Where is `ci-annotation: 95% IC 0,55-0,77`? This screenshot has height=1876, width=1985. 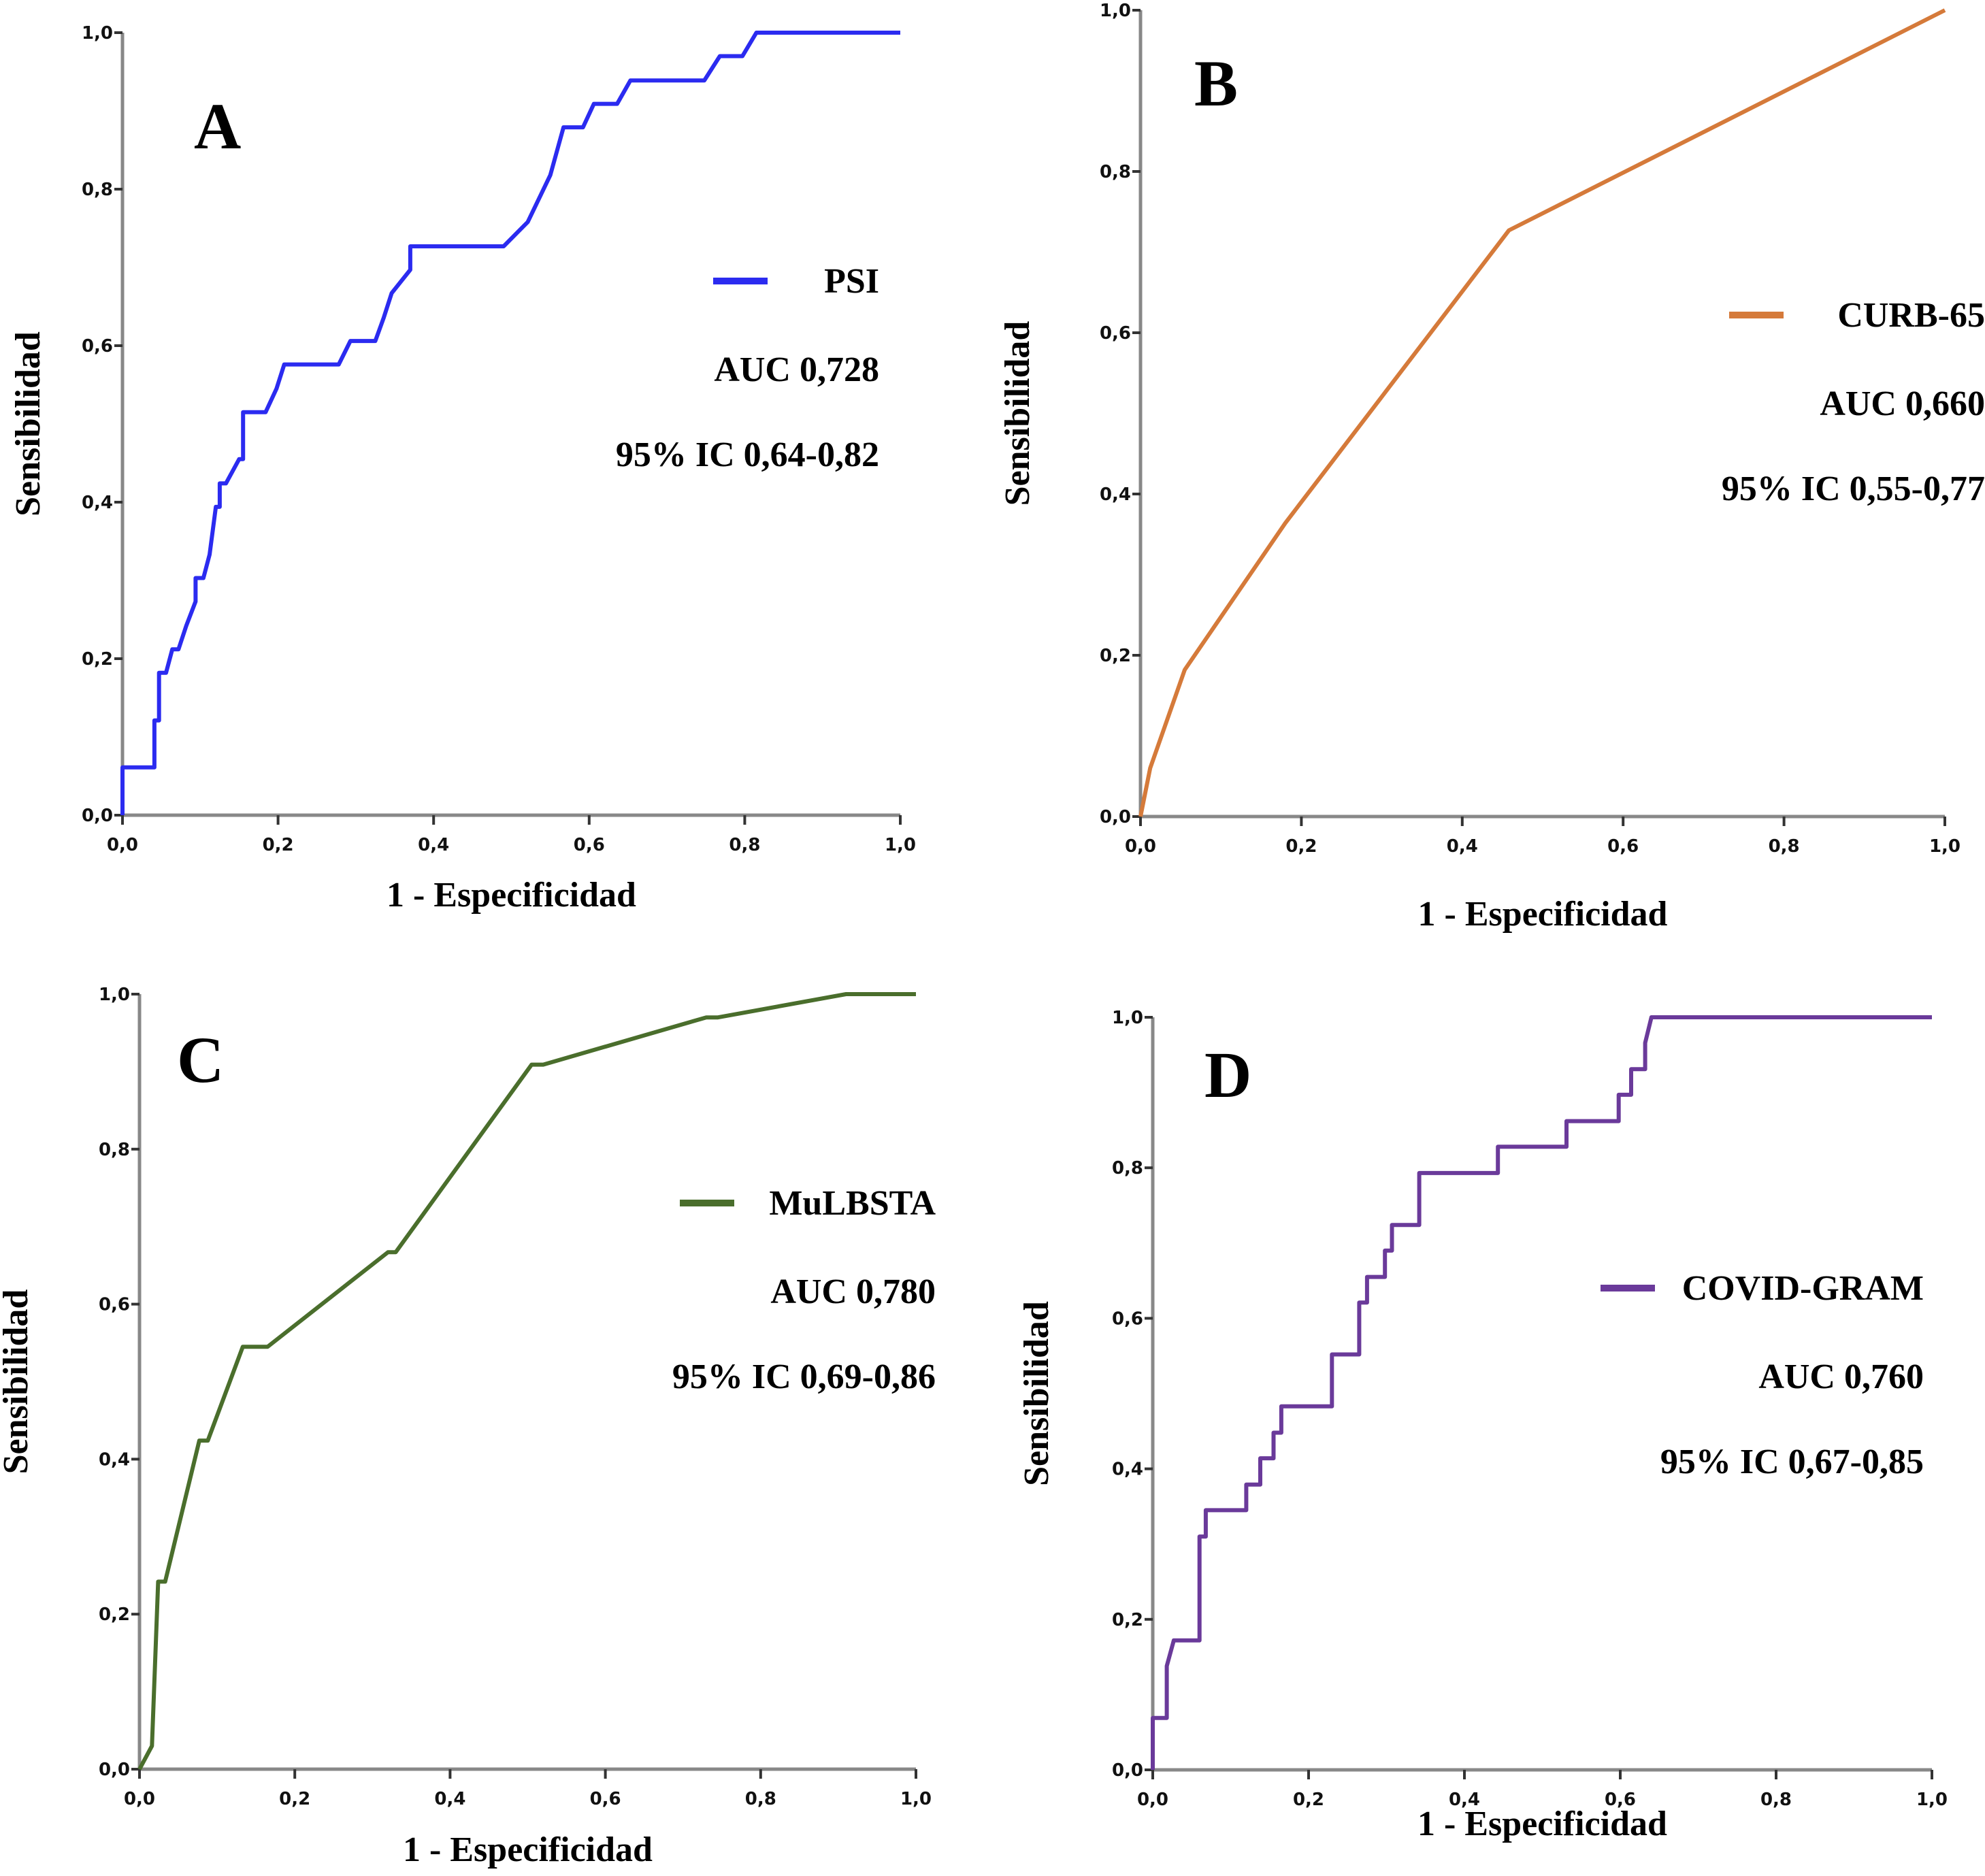 ci-annotation: 95% IC 0,55-0,77 is located at coordinates (1853, 489).